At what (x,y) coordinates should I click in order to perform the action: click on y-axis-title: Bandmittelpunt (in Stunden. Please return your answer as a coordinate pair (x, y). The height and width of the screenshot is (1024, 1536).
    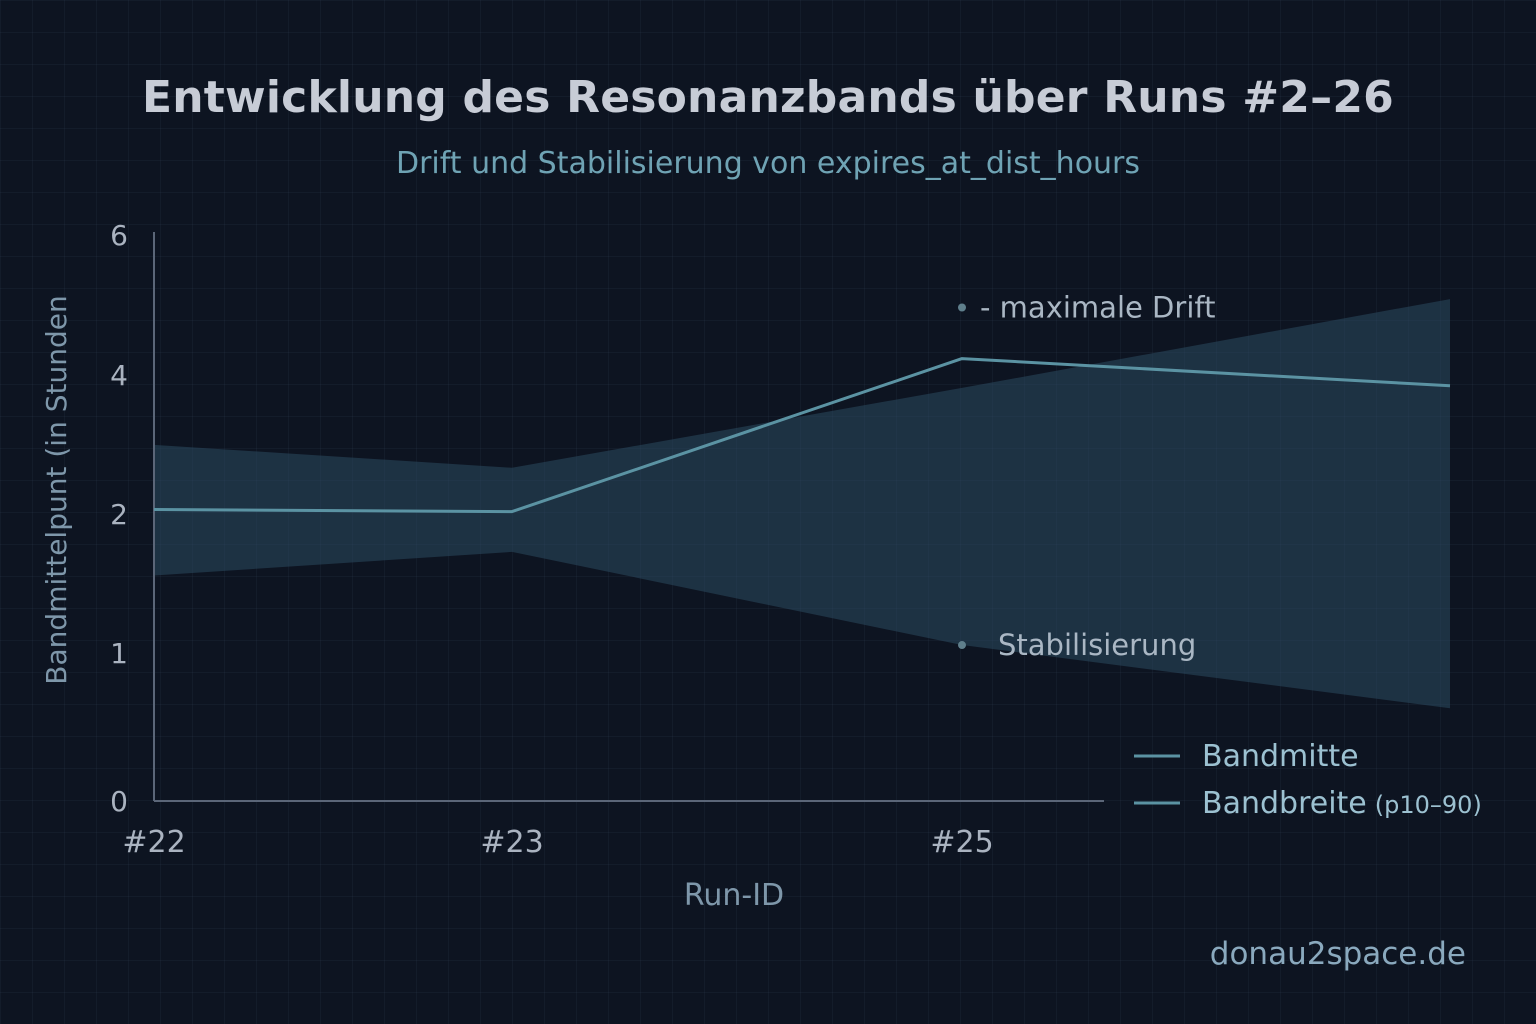
    Looking at the image, I should click on (56, 489).